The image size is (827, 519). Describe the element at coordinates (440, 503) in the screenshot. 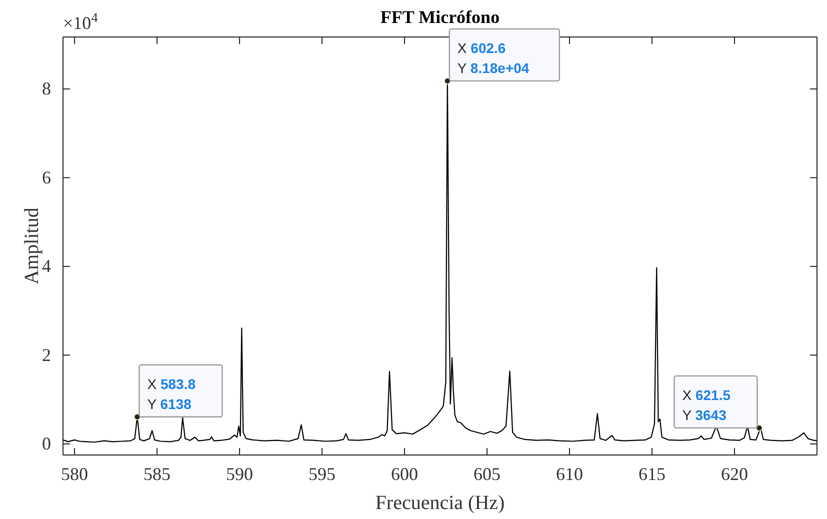

I see `x-axis-title: Frecuencia (Hz)` at that location.